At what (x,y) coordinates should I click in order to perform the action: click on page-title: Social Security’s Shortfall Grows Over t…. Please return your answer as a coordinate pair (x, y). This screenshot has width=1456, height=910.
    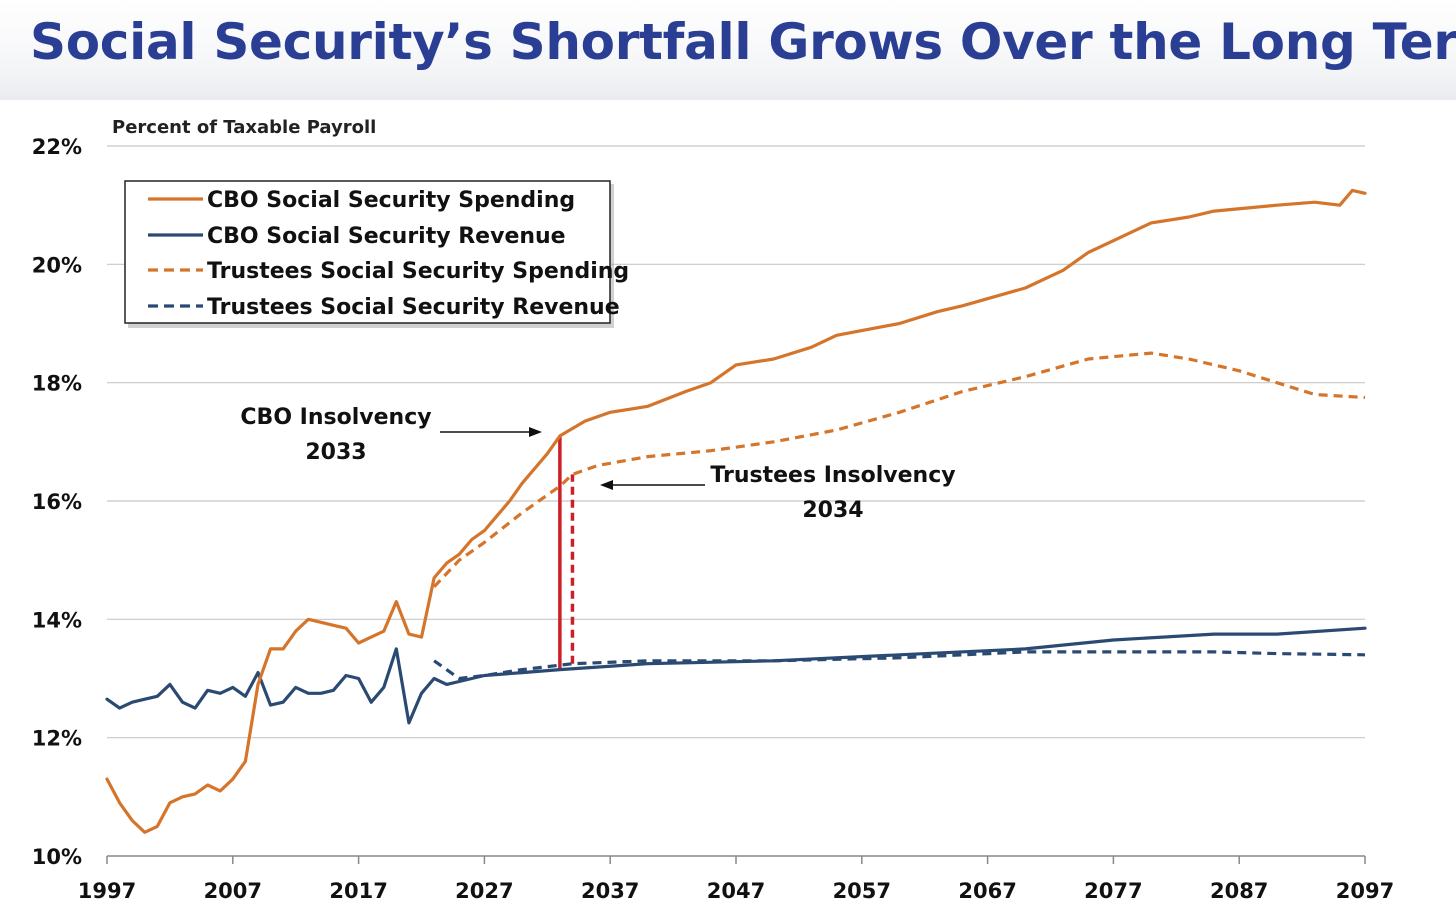
    Looking at the image, I should click on (743, 42).